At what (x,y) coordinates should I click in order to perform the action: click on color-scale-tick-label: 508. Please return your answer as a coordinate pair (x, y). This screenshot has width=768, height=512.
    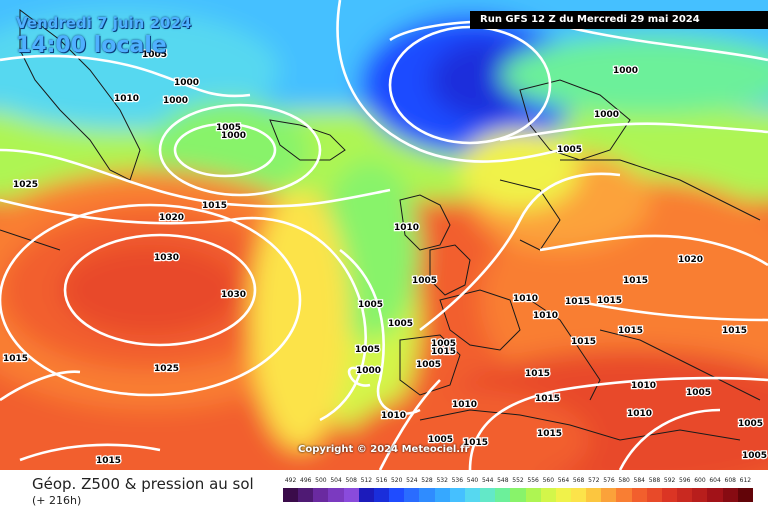
    Looking at the image, I should click on (351, 480).